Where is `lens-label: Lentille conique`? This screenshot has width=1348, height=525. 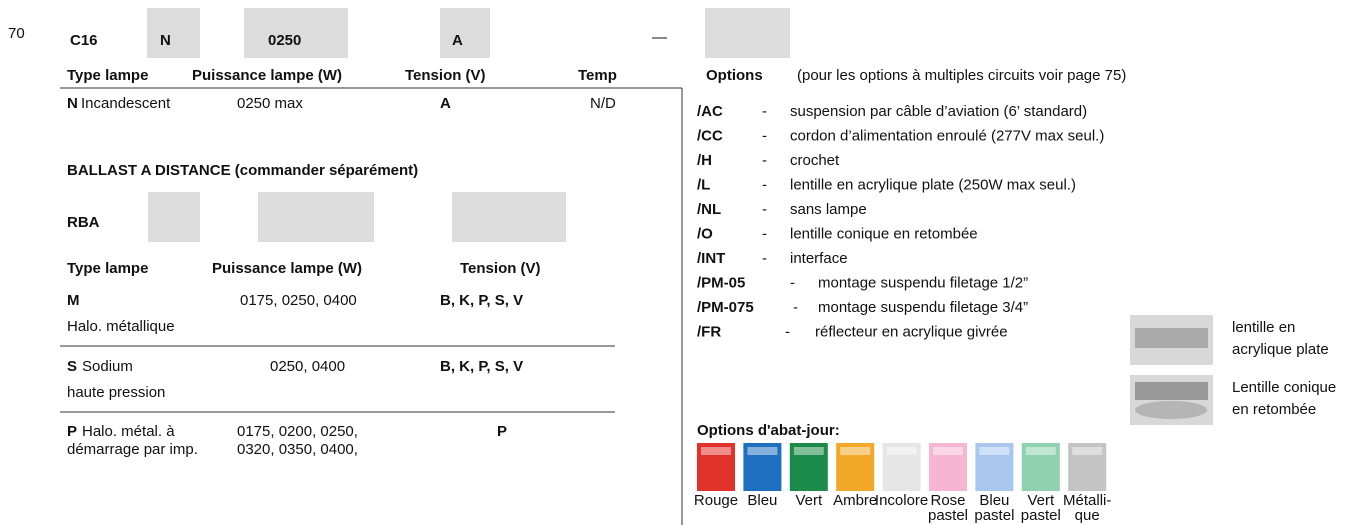 lens-label: Lentille conique is located at coordinates (1284, 387).